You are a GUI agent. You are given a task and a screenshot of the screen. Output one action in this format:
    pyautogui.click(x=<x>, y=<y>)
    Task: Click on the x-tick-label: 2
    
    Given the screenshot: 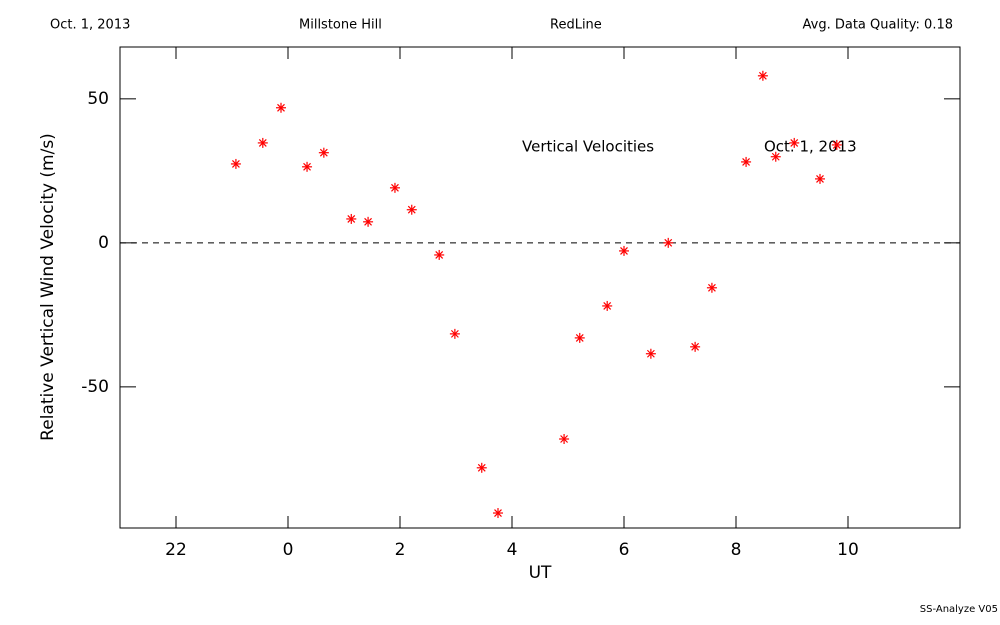 What is the action you would take?
    pyautogui.click(x=400, y=550)
    